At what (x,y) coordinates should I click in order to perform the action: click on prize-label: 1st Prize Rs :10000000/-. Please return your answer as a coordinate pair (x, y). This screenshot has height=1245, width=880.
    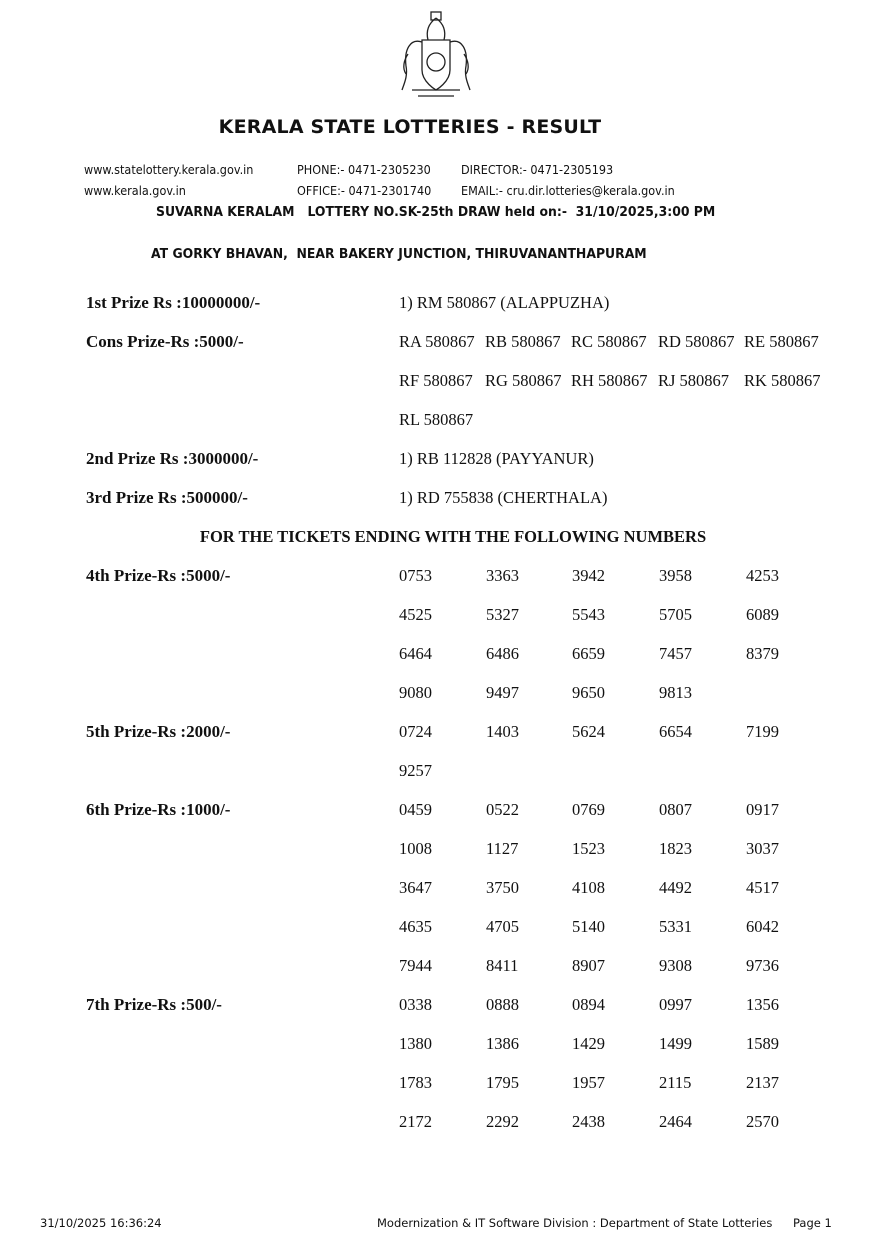
    Looking at the image, I should click on (173, 302).